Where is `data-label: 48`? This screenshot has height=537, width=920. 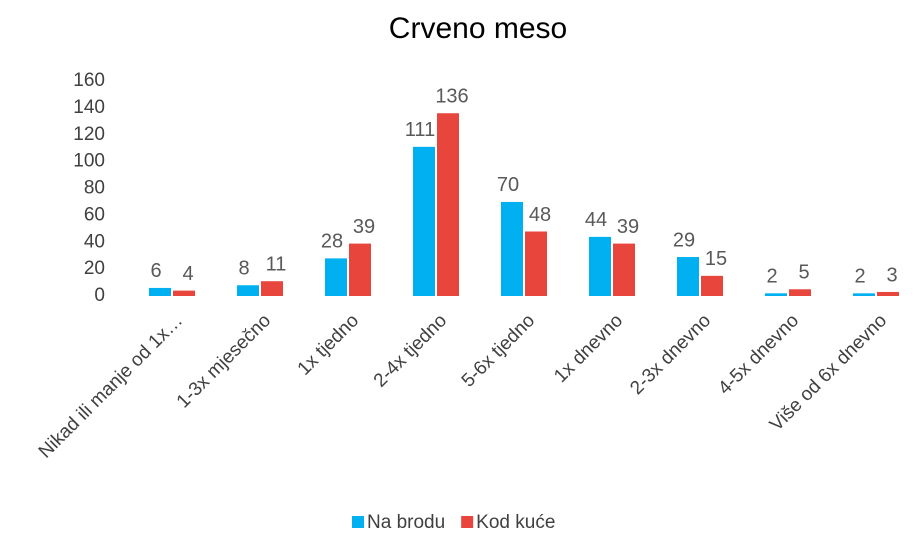 data-label: 48 is located at coordinates (540, 215).